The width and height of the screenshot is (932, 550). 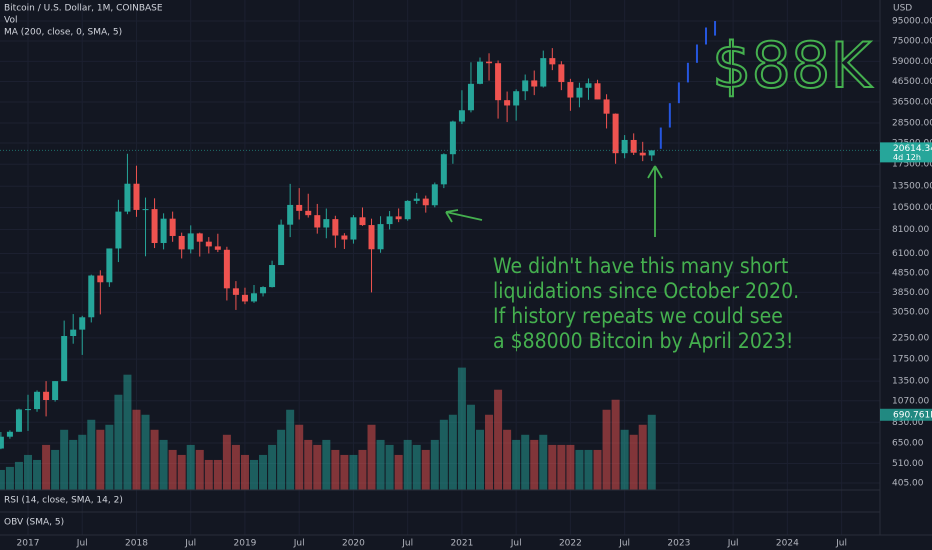 I want to click on y-tick-label: 10500.00, so click(x=912, y=208).